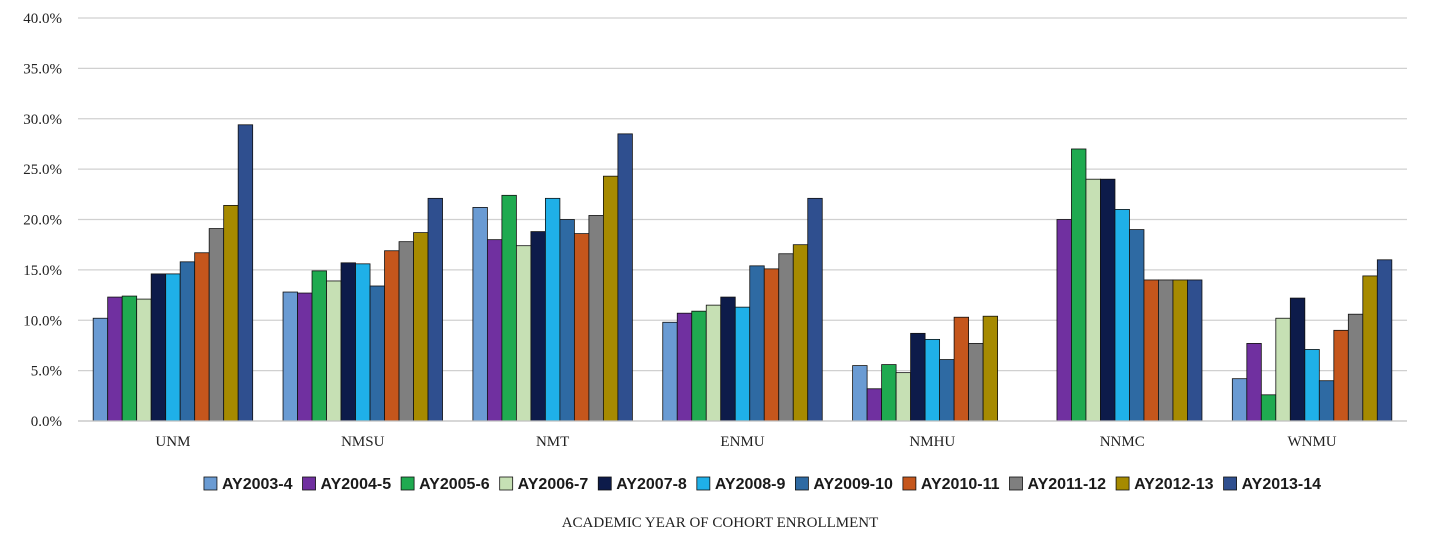  What do you see at coordinates (363, 442) in the screenshot?
I see `x-category-label: NMSU` at bounding box center [363, 442].